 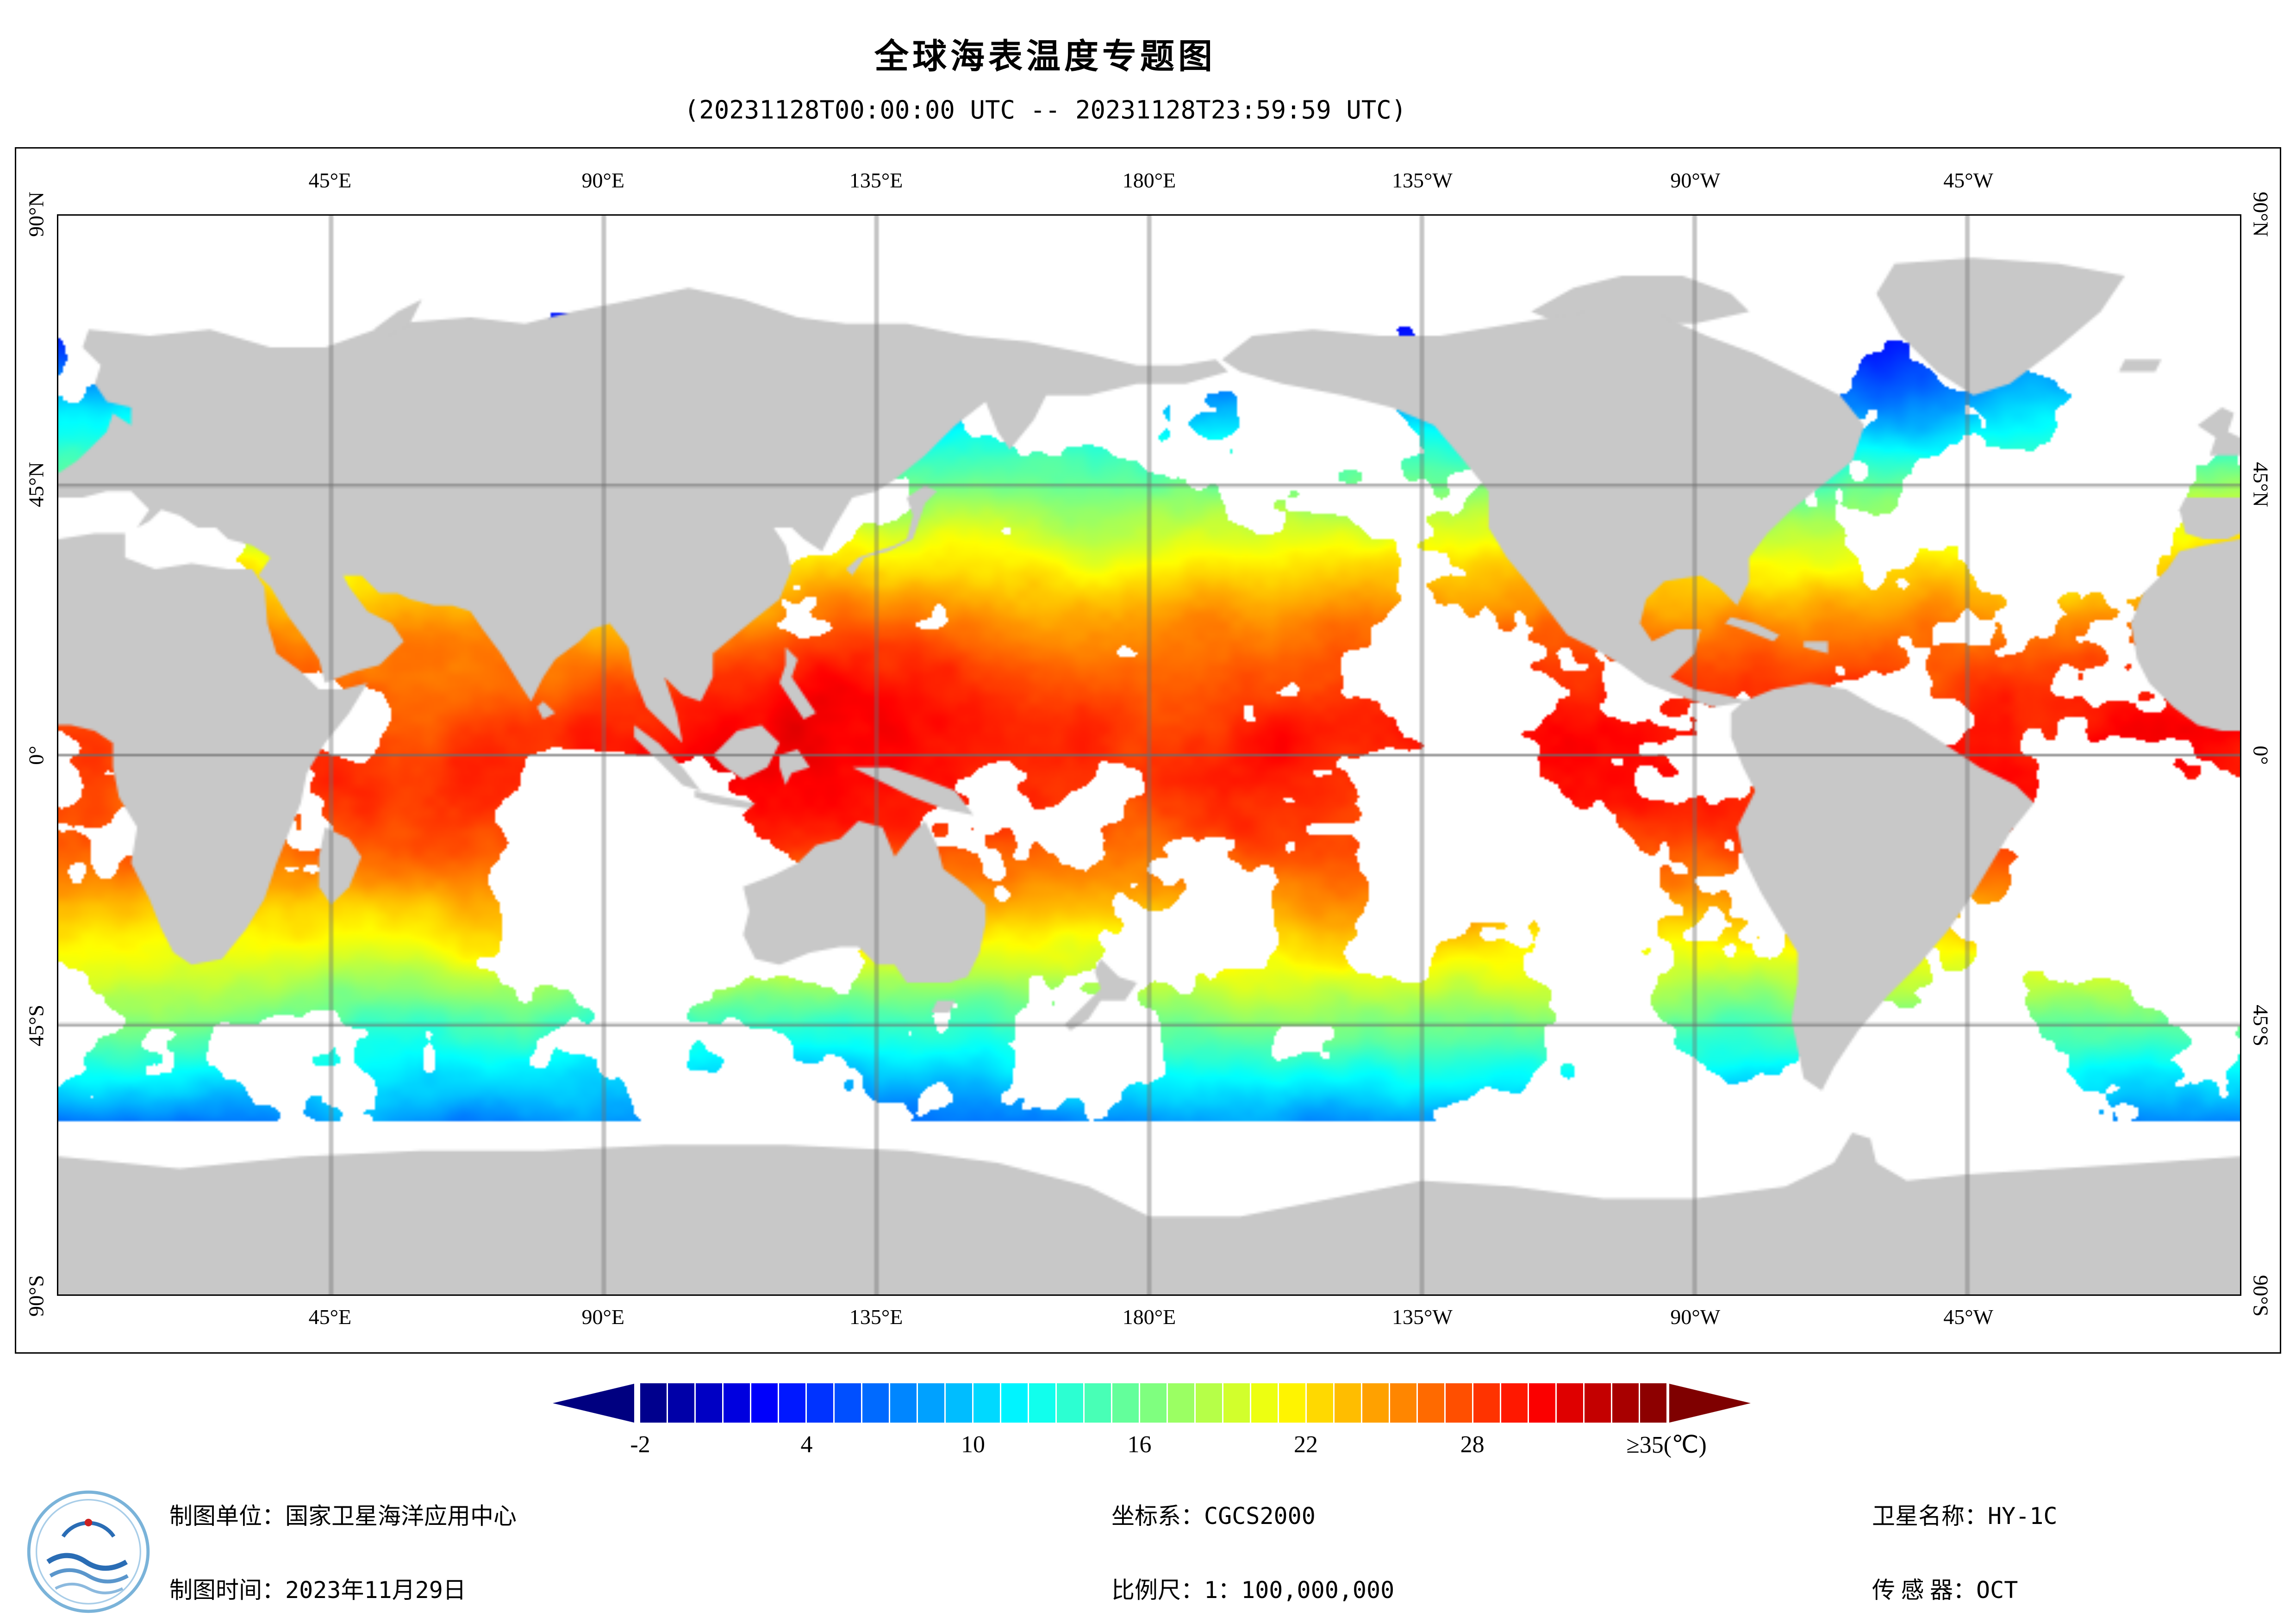 What do you see at coordinates (1666, 1445) in the screenshot?
I see `colorbar-tick-label: ≥35(℃)` at bounding box center [1666, 1445].